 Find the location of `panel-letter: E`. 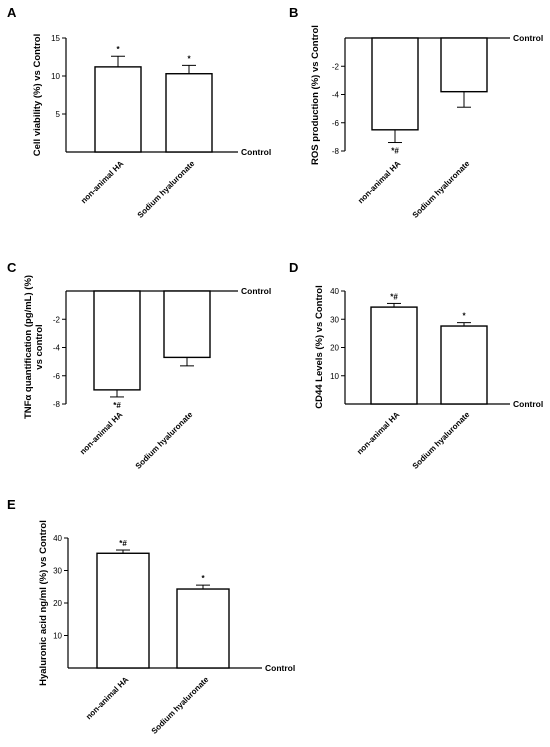

panel-letter: E is located at coordinates (11, 504).